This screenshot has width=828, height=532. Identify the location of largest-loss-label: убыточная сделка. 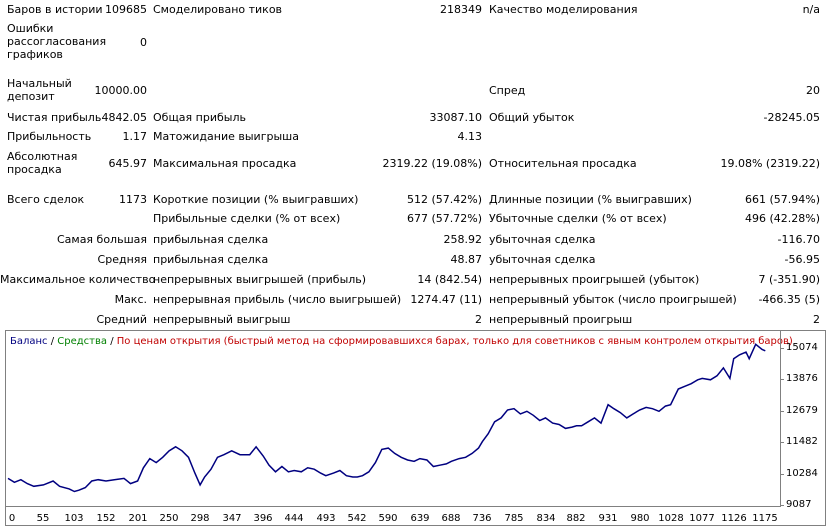
(542, 239).